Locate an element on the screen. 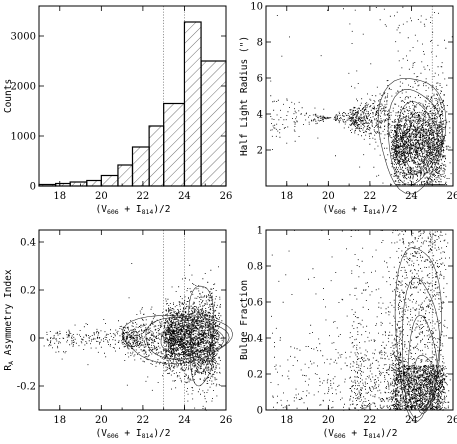  y-tick-label: 0.6 is located at coordinates (255, 303).